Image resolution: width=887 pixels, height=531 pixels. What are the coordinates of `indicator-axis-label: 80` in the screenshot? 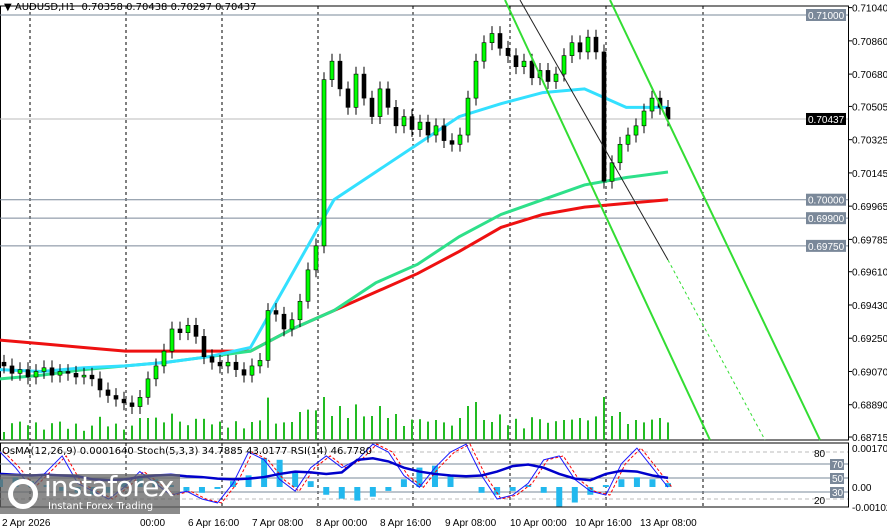 It's located at (820, 454).